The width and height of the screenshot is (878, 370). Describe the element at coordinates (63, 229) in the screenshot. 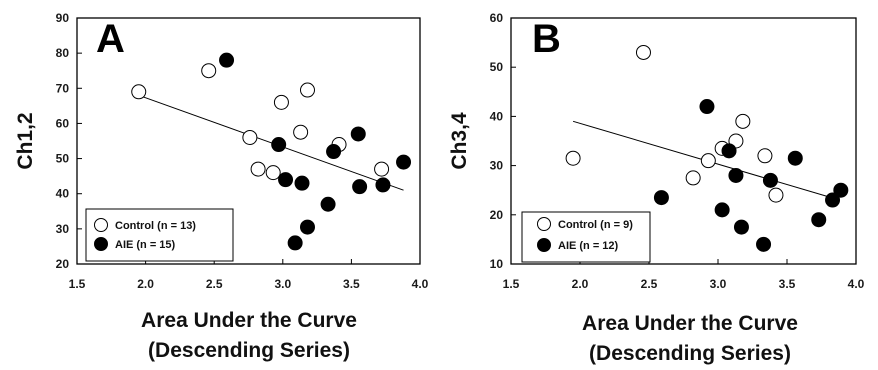

I see `panel-a-y-tick-label: 30` at that location.